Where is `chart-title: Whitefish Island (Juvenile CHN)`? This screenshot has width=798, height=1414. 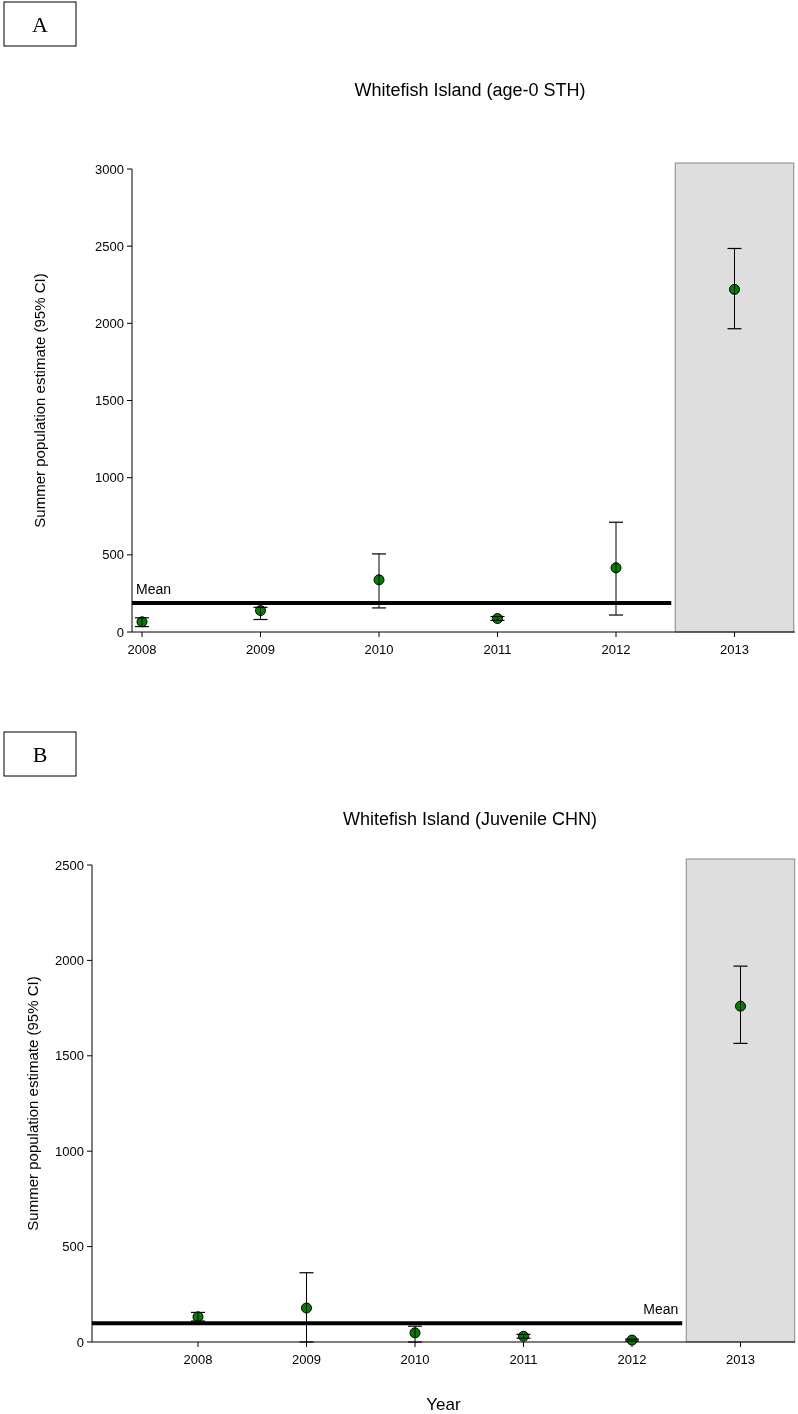
chart-title: Whitefish Island (Juvenile CHN) is located at coordinates (470, 819).